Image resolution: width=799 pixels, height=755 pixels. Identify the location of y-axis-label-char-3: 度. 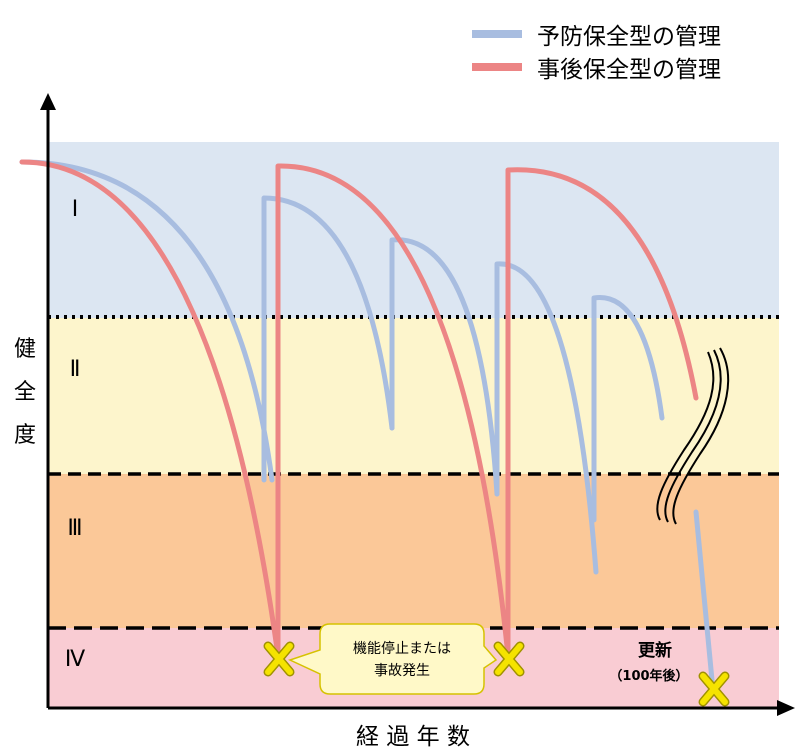
(25, 435).